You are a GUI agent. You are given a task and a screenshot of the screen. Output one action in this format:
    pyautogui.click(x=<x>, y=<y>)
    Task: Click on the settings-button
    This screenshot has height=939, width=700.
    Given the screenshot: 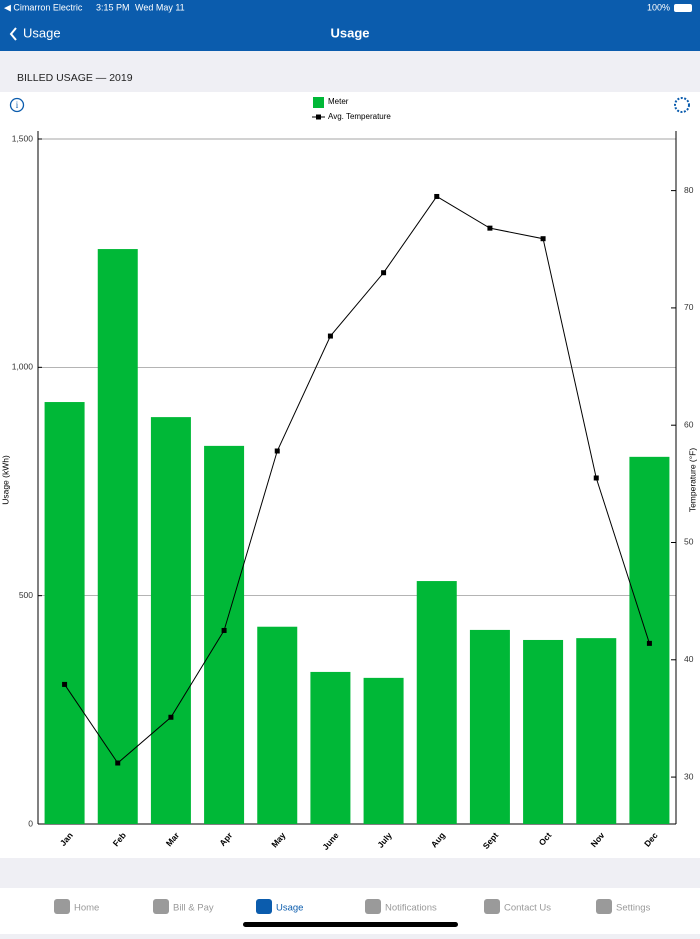 What is the action you would take?
    pyautogui.click(x=682, y=105)
    